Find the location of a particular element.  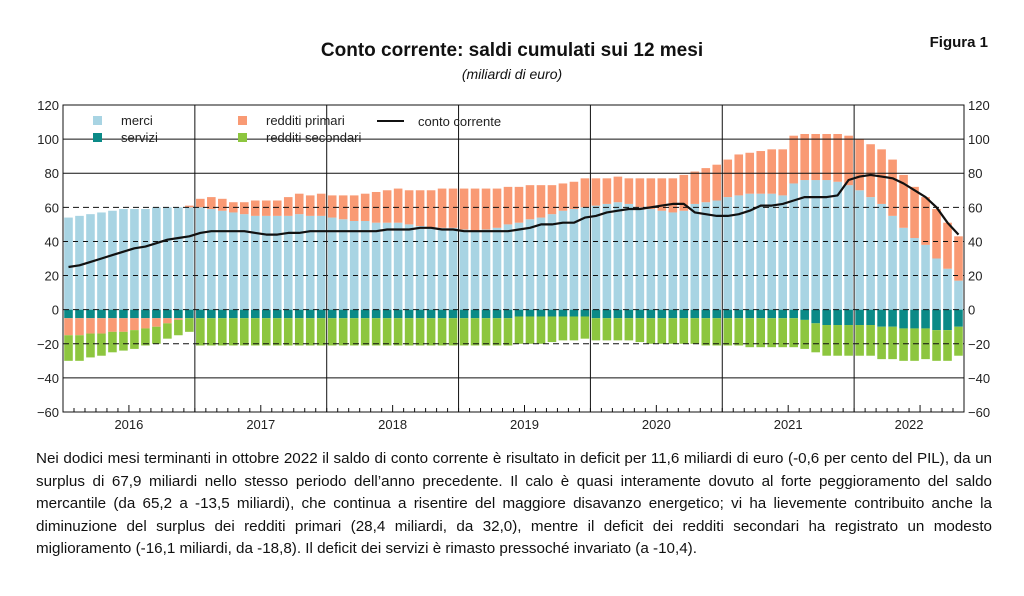

y-tick-label-left: −20 is located at coordinates (48, 344).